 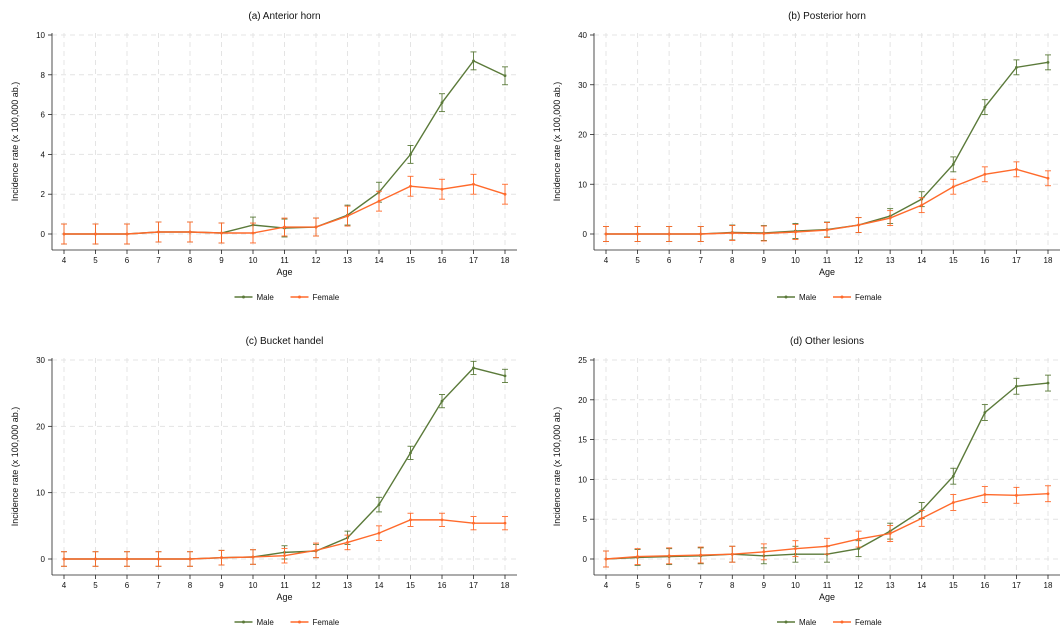 I want to click on y-tick-label: 6, so click(x=43, y=115).